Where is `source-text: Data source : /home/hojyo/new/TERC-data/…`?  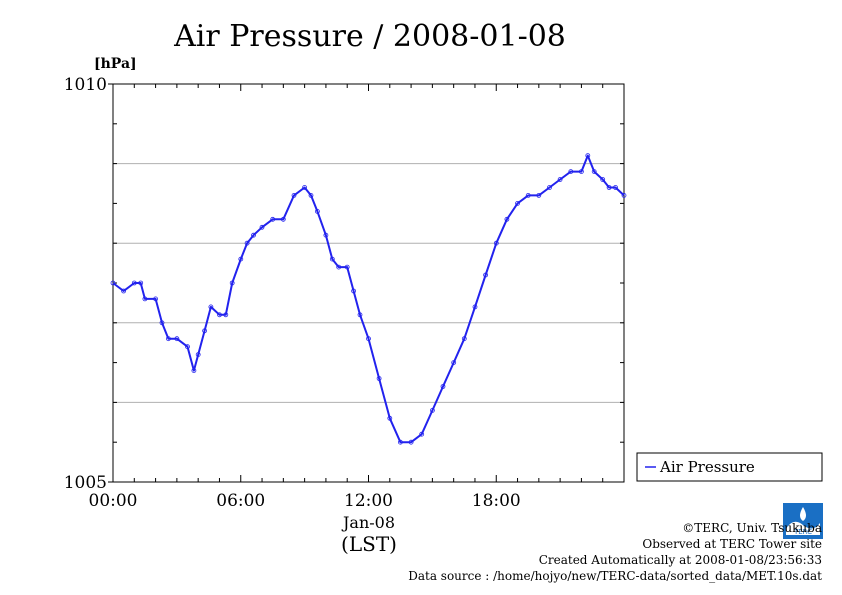
source-text: Data source : /home/hojyo/new/TERC-data/… is located at coordinates (615, 576).